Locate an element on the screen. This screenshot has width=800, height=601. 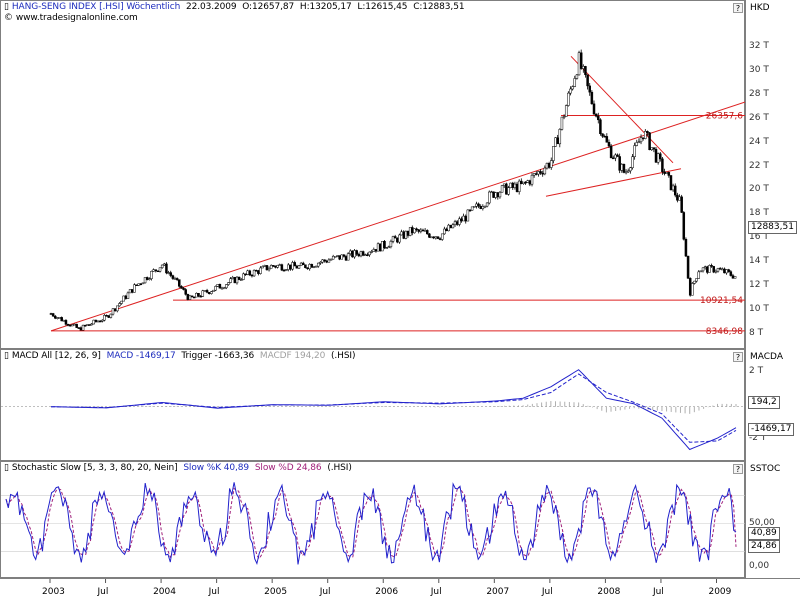
time-label: 2006 is located at coordinates (386, 592).